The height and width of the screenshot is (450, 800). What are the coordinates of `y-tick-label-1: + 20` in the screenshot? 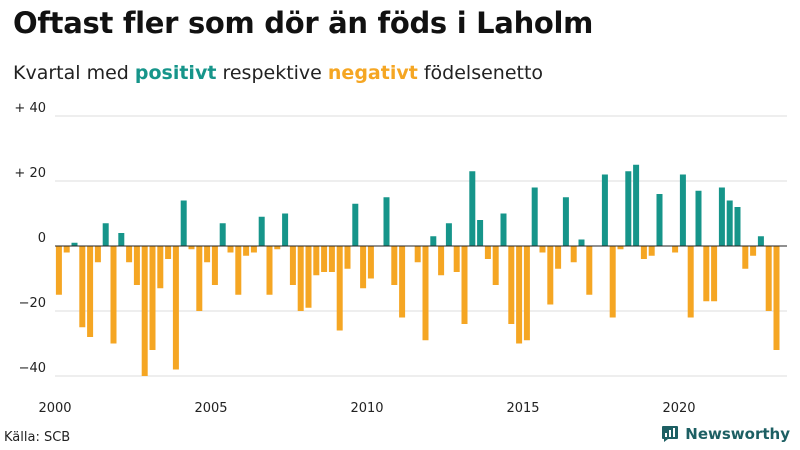 It's located at (30, 173).